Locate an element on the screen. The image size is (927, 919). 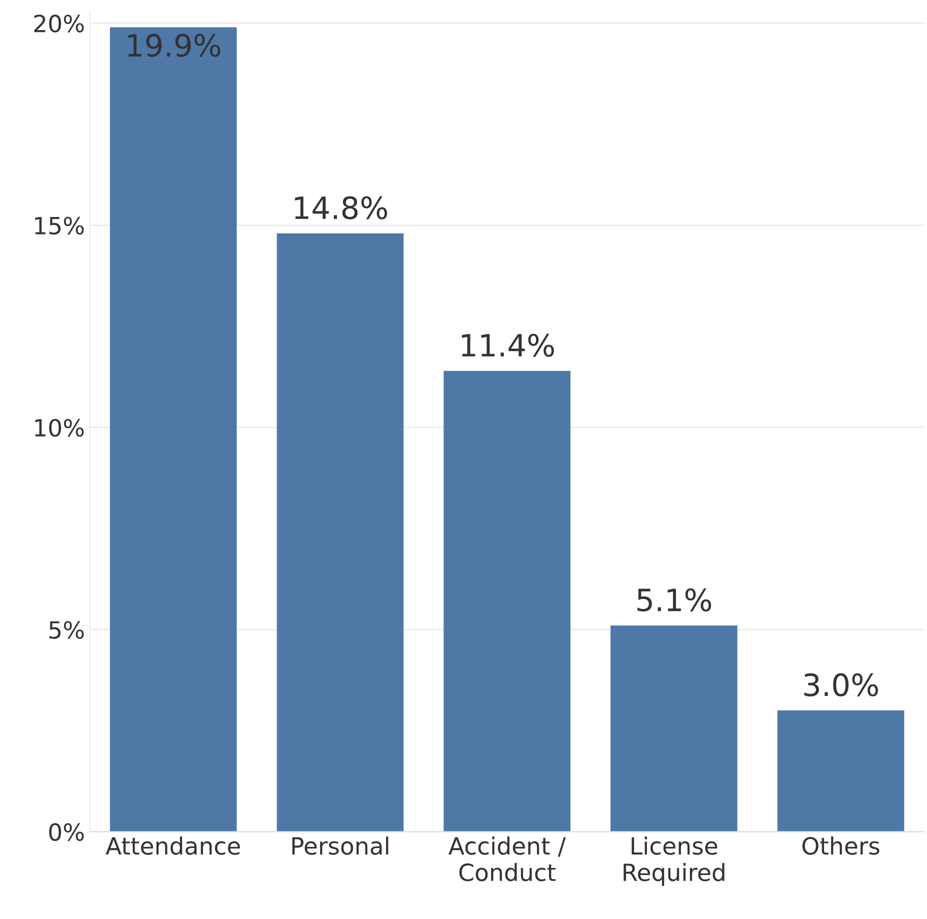
data-label: 14.8% is located at coordinates (341, 208).